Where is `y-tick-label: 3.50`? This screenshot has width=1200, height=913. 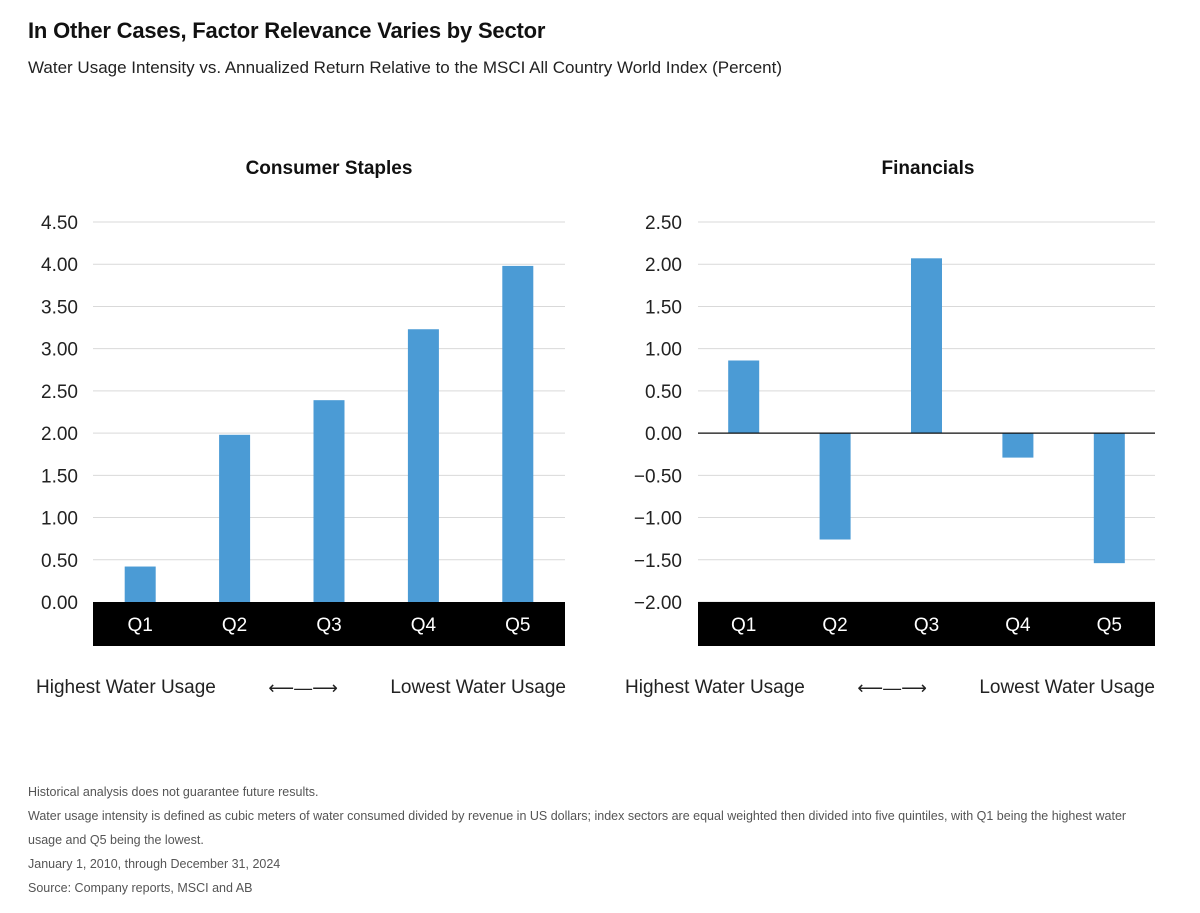
y-tick-label: 3.50 is located at coordinates (59, 307).